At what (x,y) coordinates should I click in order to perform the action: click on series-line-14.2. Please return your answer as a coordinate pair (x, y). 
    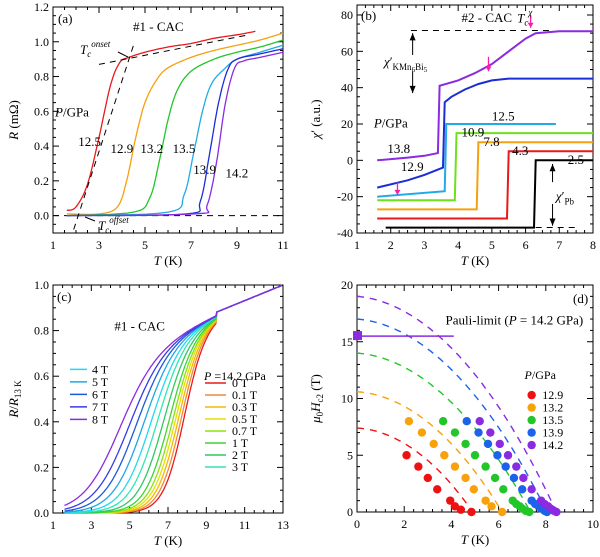
    Looking at the image, I should click on (175, 134).